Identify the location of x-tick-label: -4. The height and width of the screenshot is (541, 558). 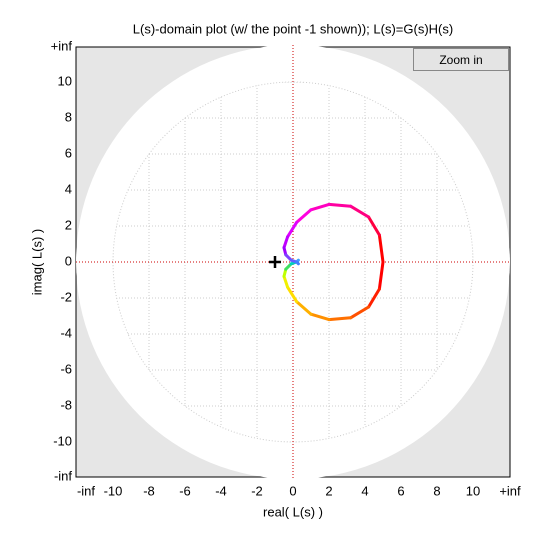
(221, 490).